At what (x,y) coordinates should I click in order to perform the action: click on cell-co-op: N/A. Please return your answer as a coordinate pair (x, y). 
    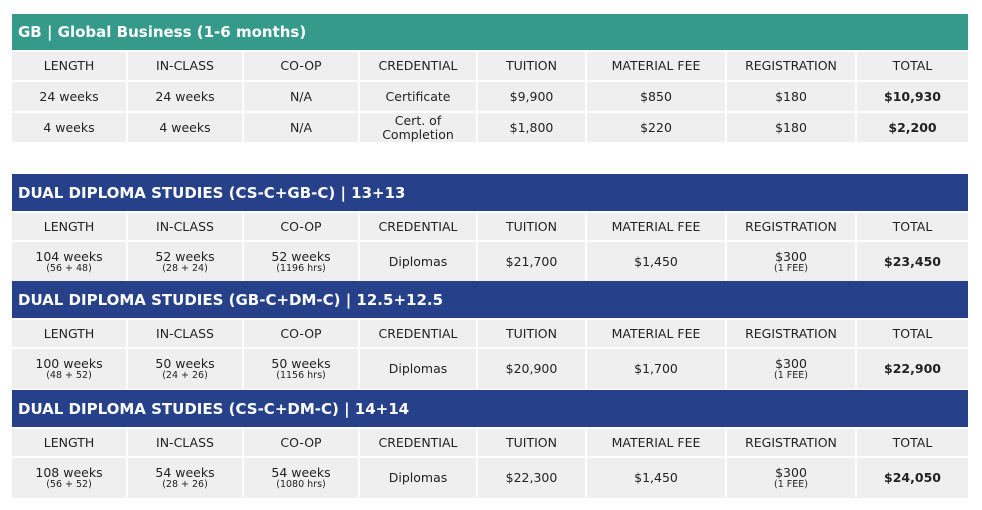
    Looking at the image, I should click on (300, 96).